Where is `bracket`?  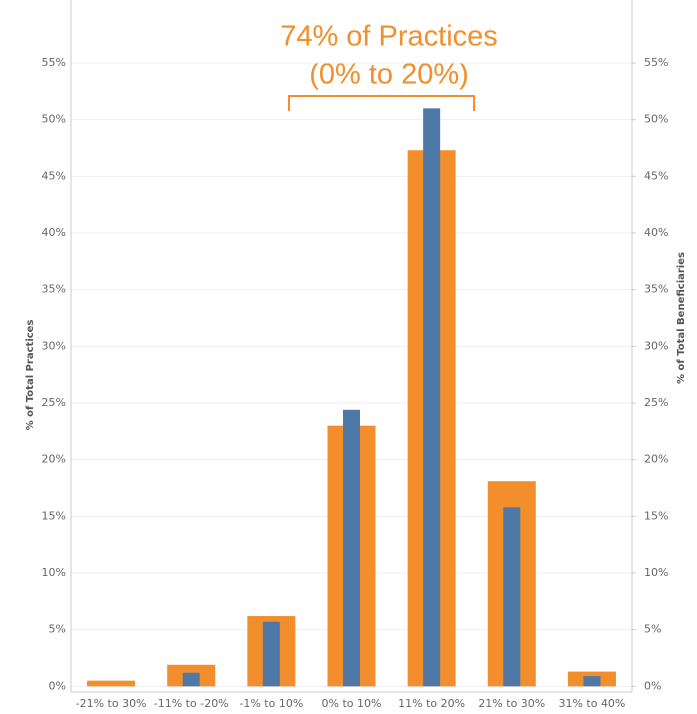
bracket is located at coordinates (381, 103).